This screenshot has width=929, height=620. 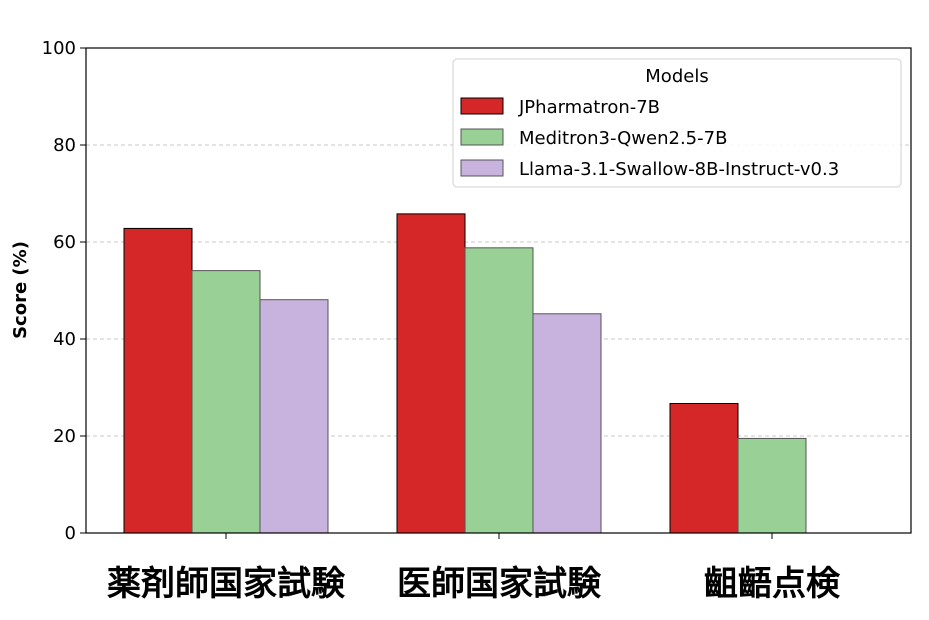 I want to click on y-axis-label: Score (%), so click(x=20, y=290).